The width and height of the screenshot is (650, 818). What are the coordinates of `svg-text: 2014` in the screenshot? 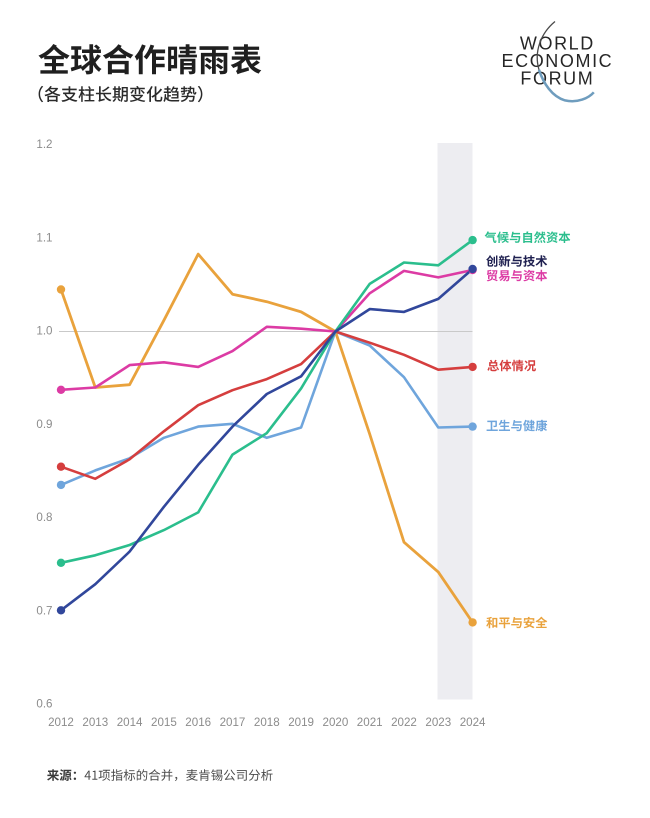 It's located at (130, 722).